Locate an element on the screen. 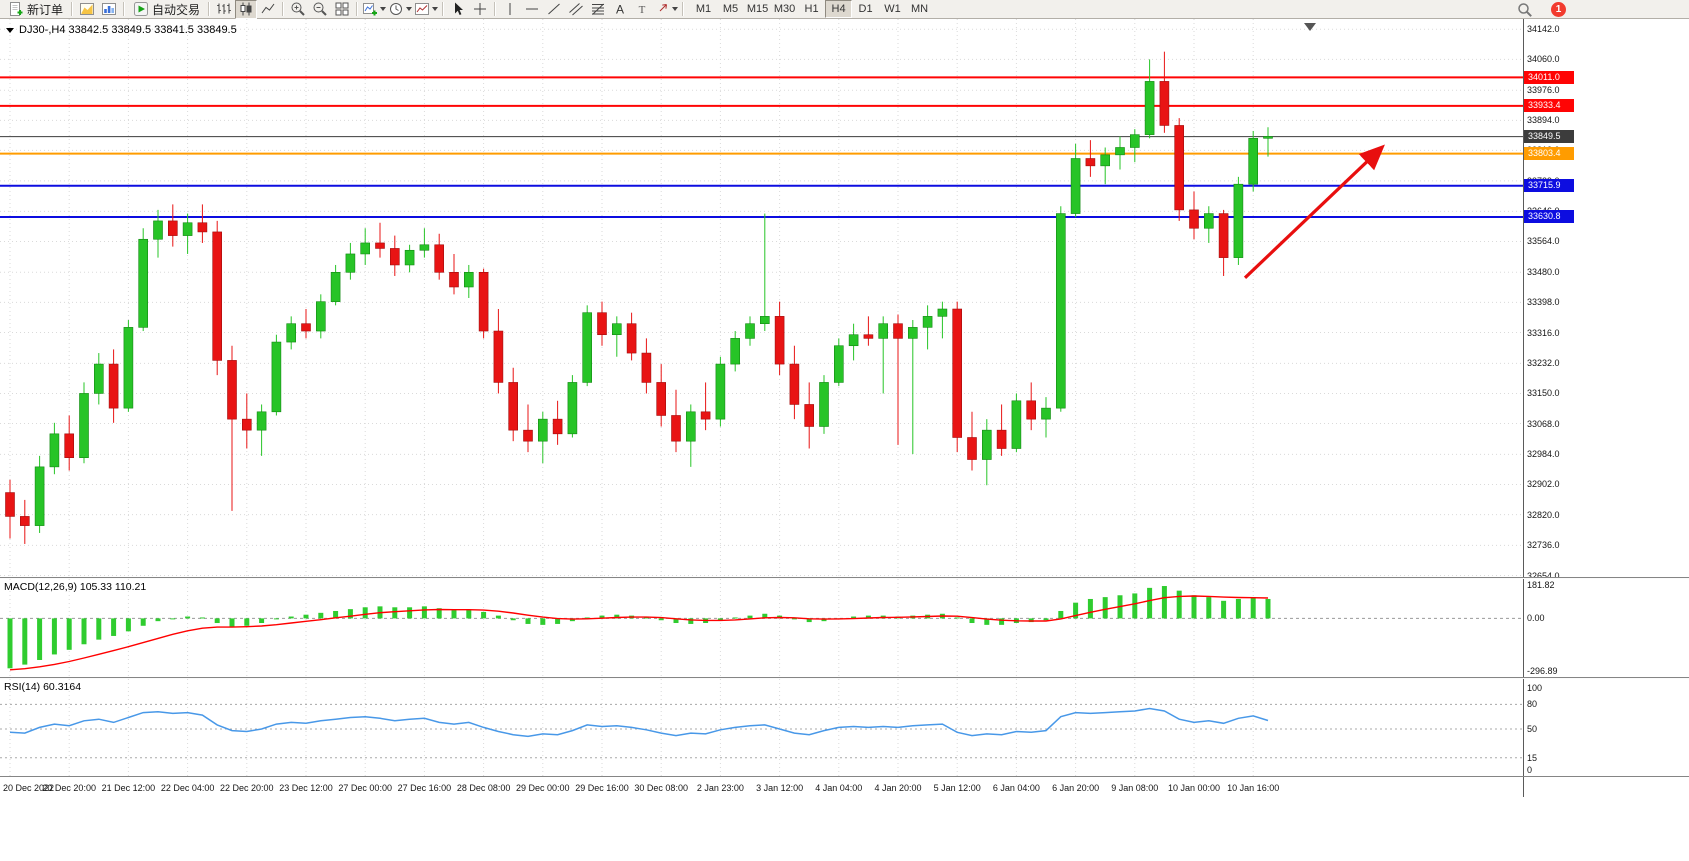 Image resolution: width=1689 pixels, height=861 pixels. templates-button is located at coordinates (426, 9).